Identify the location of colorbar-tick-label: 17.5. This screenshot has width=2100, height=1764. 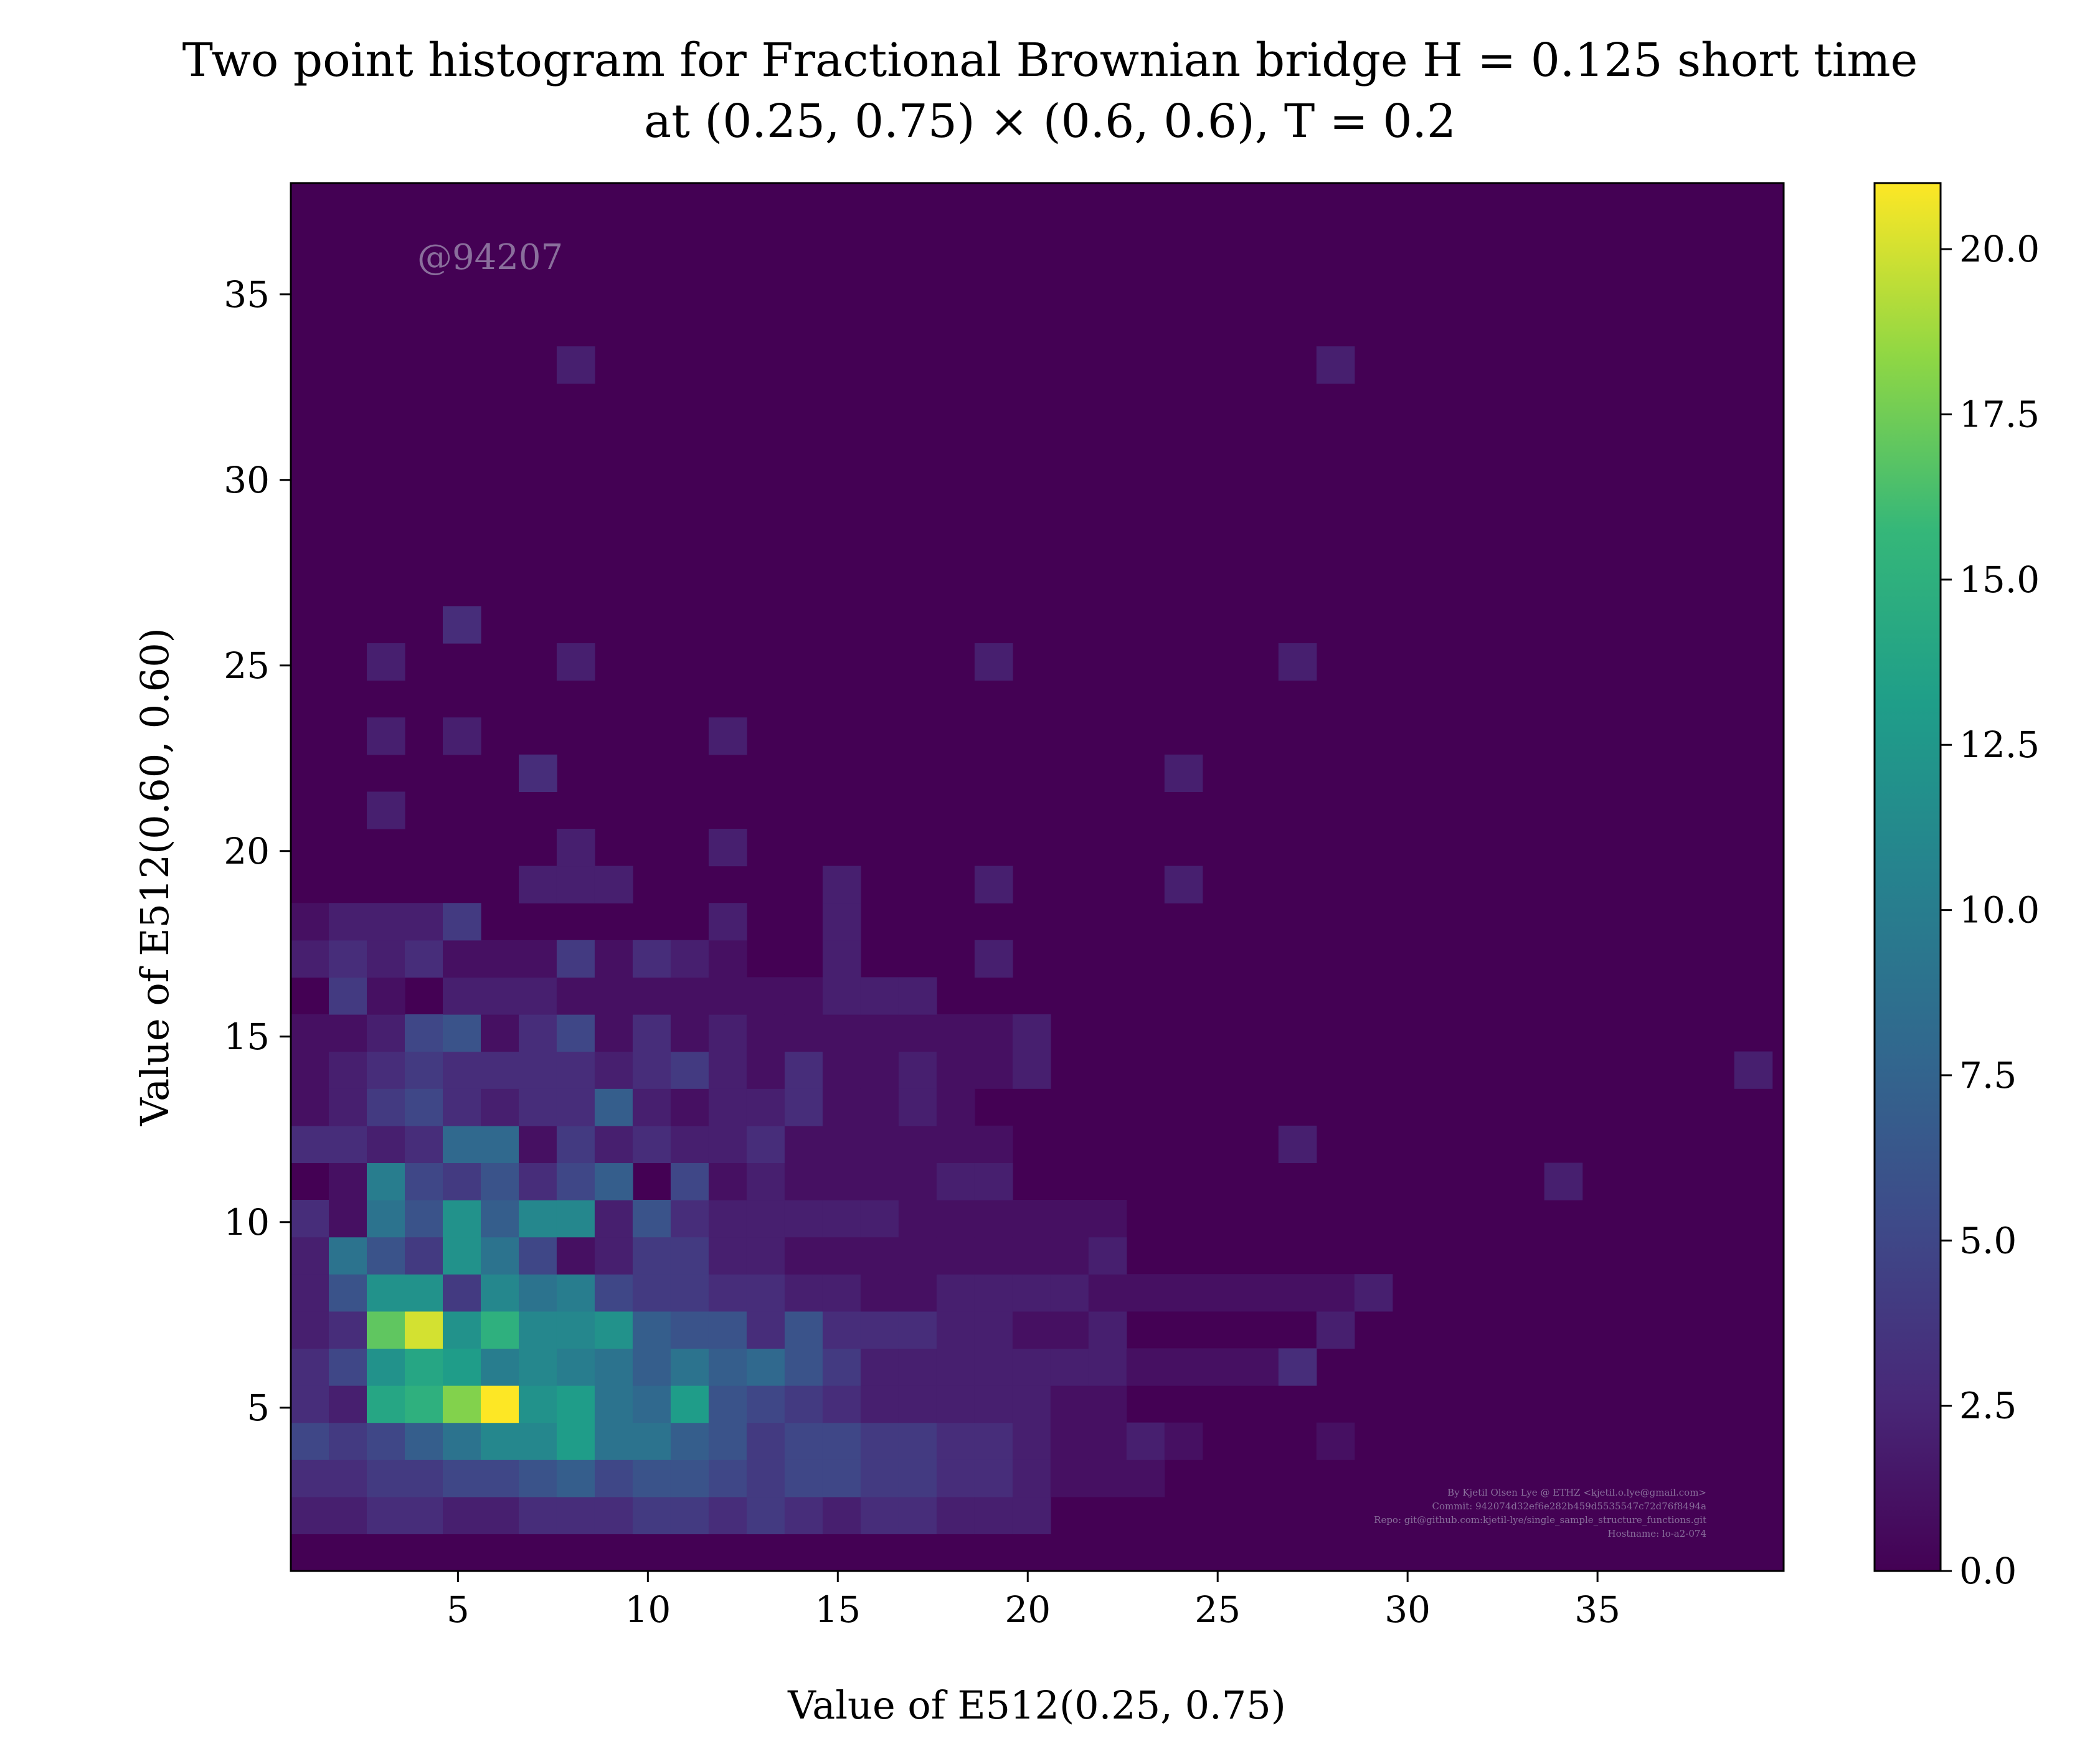
(1999, 415).